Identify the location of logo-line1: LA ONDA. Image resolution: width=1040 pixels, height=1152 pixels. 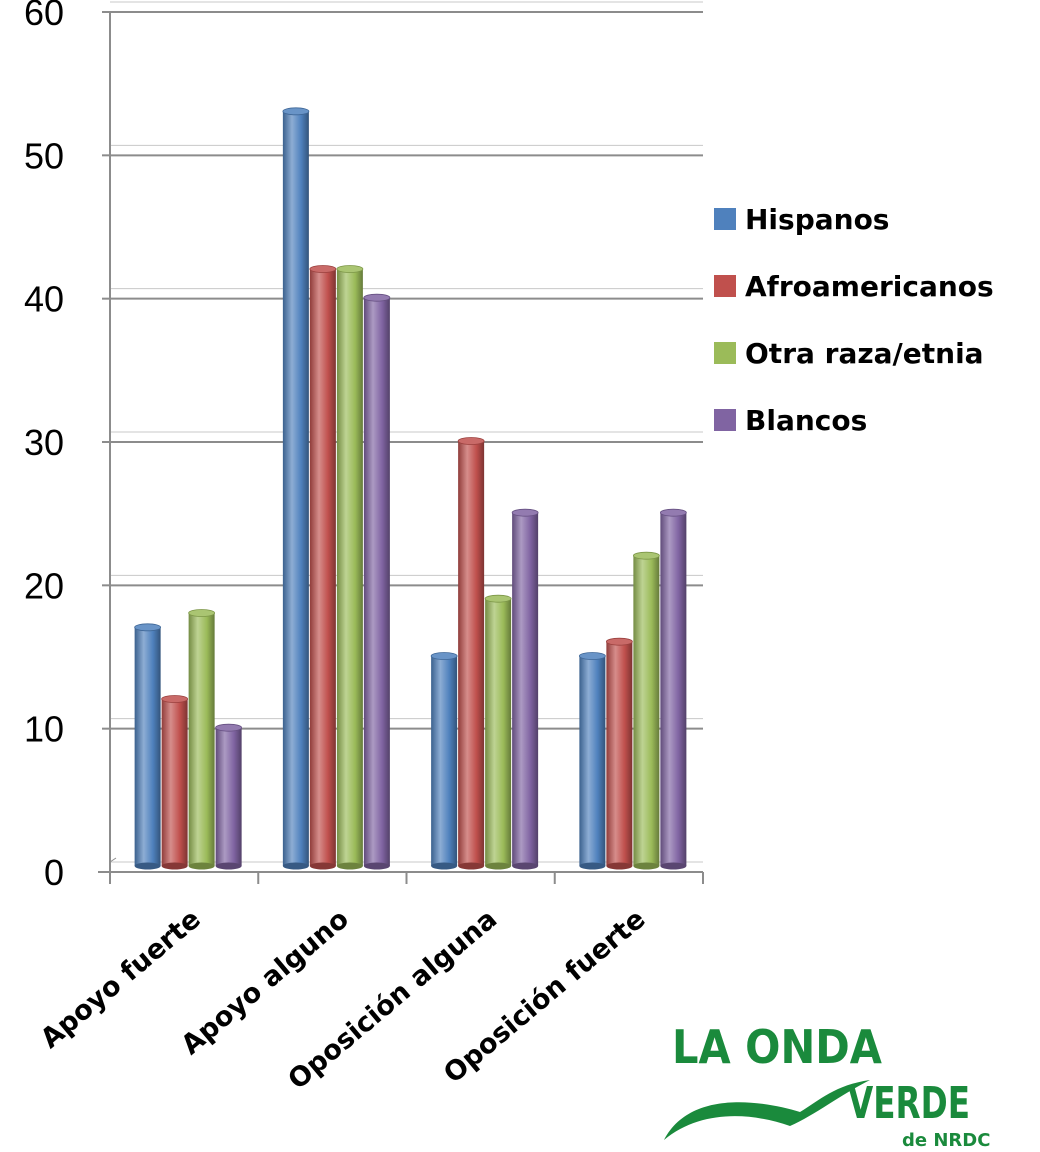
(777, 1047).